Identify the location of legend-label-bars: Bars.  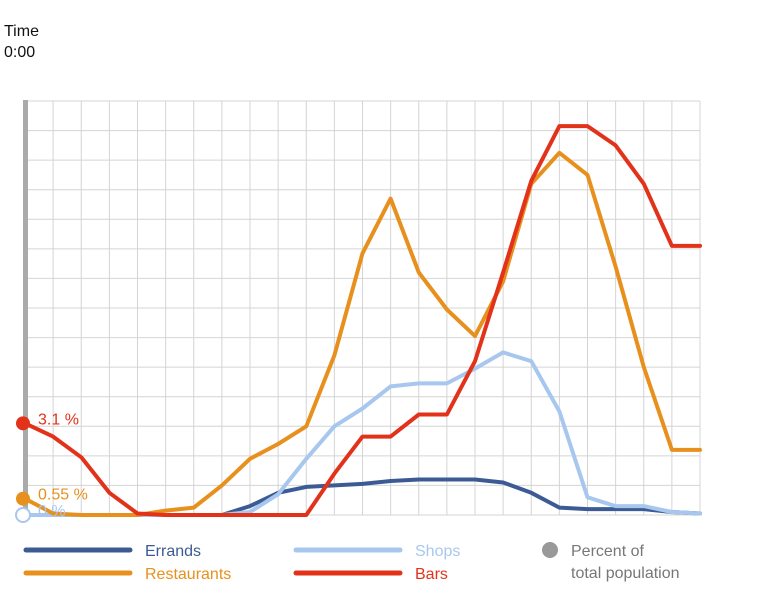
(431, 574).